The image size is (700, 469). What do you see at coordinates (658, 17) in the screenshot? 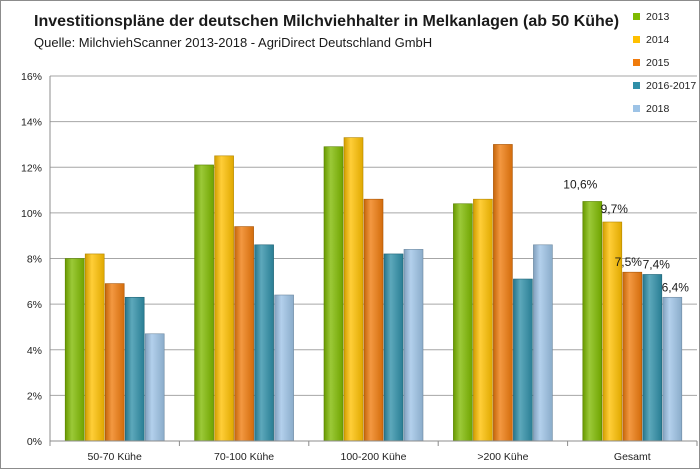
I see `legend-label: 2013` at bounding box center [658, 17].